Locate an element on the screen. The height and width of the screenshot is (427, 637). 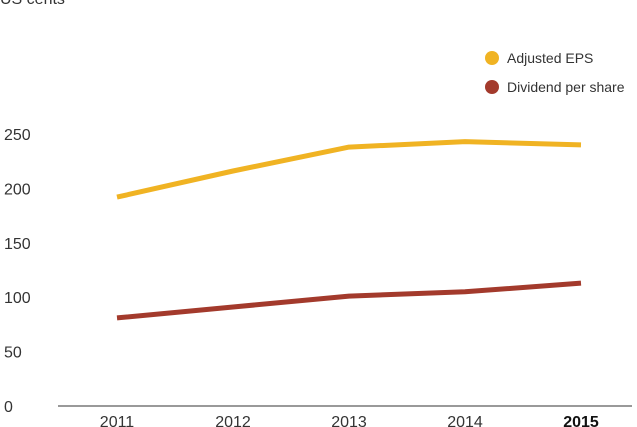
x-axis-ticks: 2011 2012 2013 2014 2015 is located at coordinates (349, 420).